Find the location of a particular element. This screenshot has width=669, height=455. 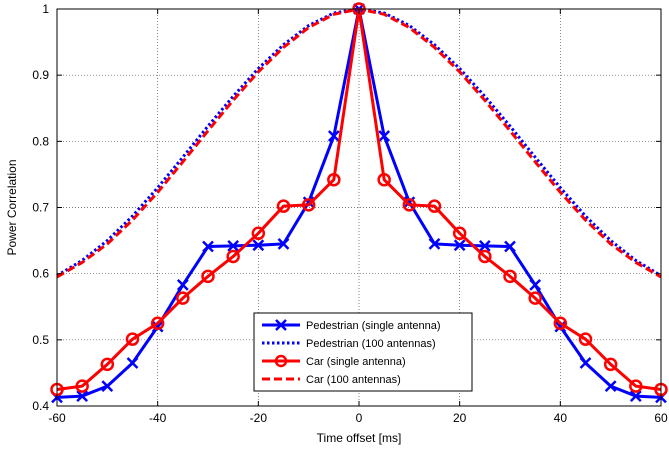

x-tick-label: 60 is located at coordinates (661, 418).